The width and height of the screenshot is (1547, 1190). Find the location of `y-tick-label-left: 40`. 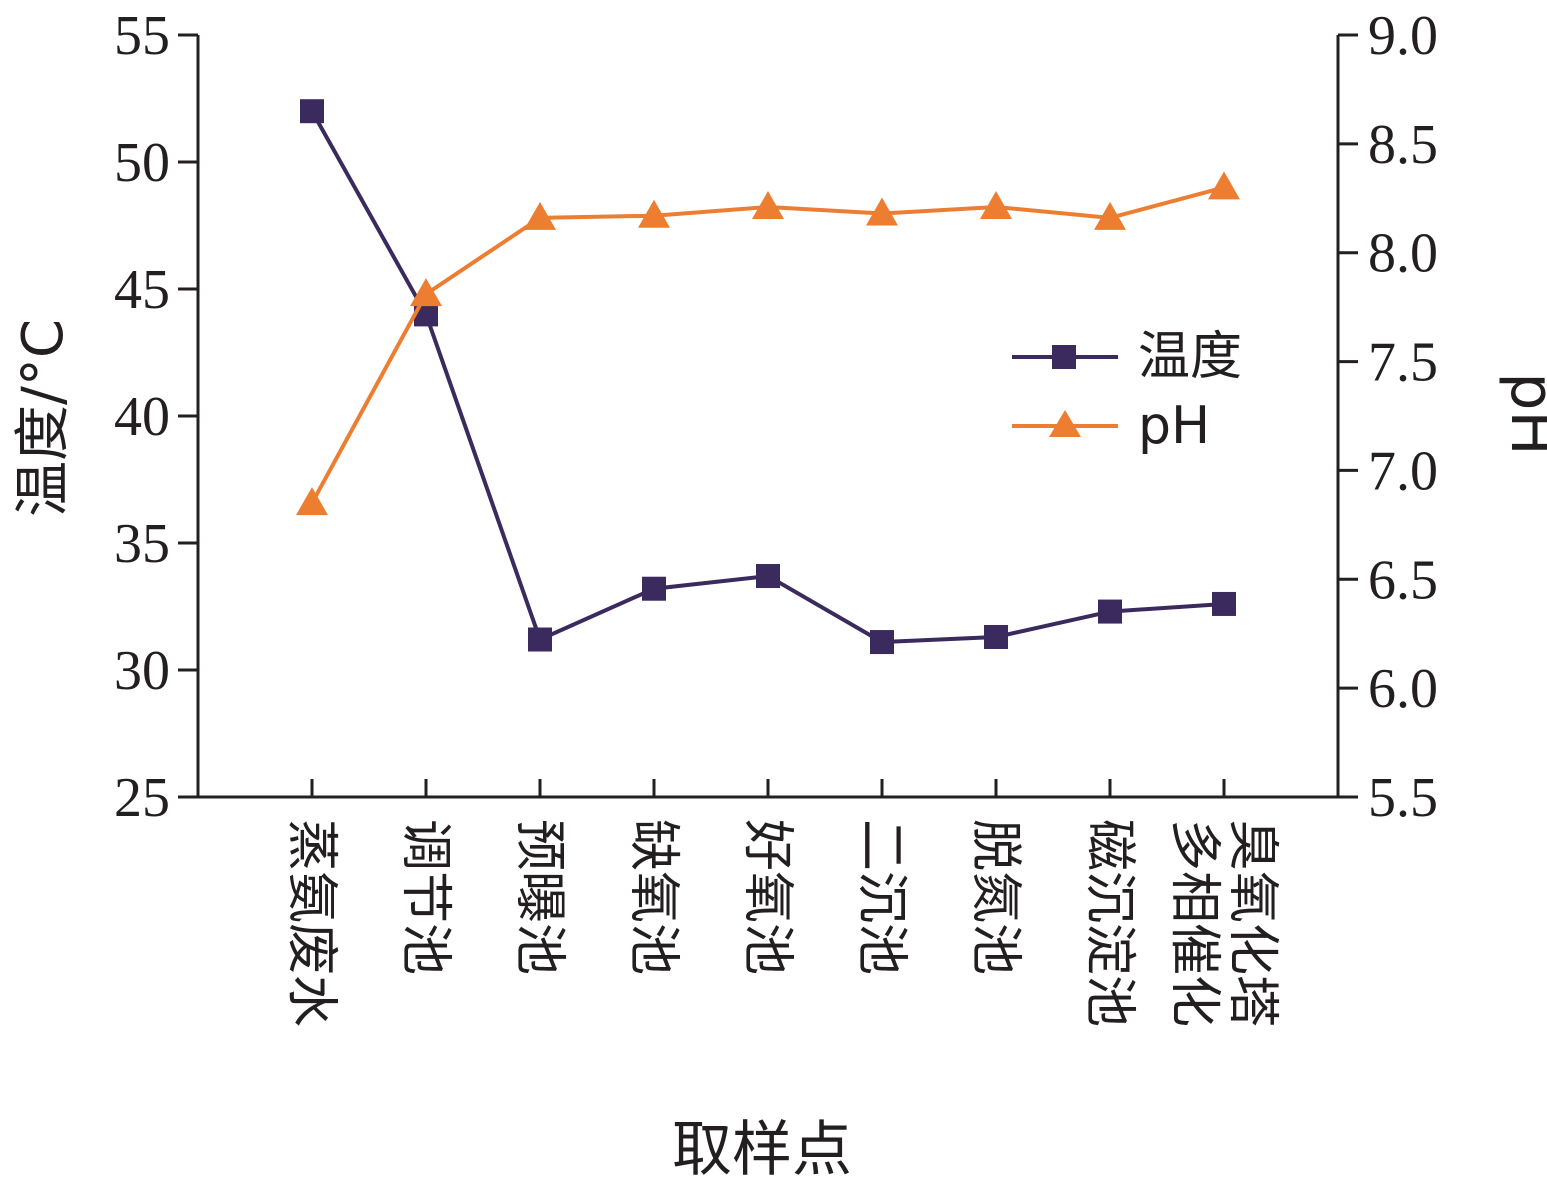

y-tick-label-left: 40 is located at coordinates (142, 417).